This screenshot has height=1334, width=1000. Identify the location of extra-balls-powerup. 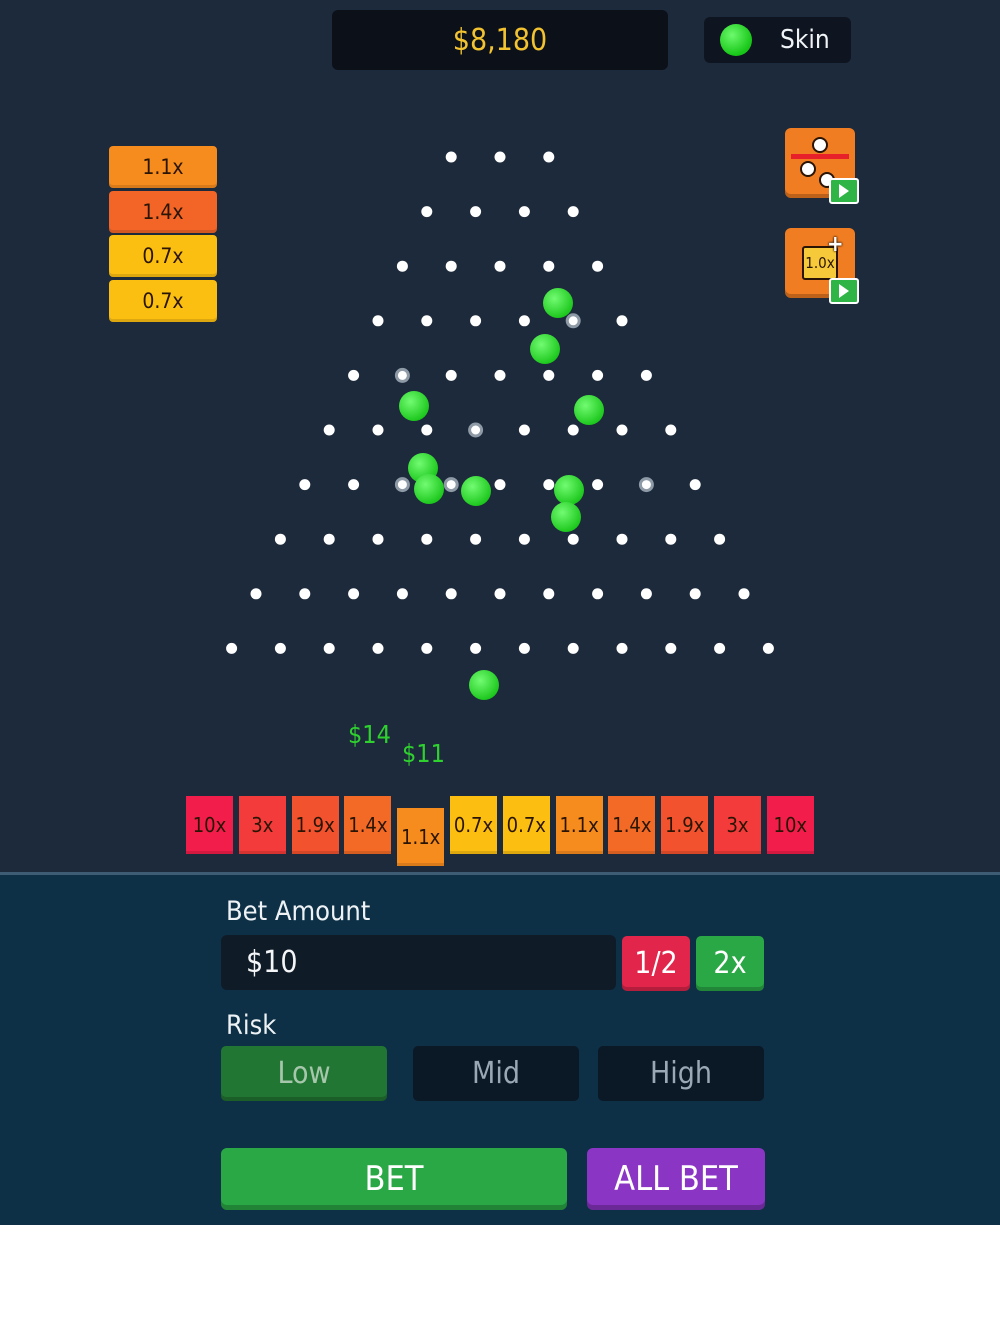
(822, 166).